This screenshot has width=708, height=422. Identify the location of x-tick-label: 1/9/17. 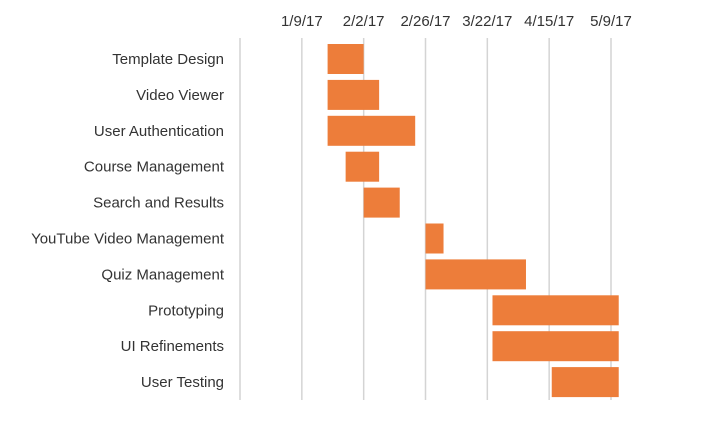
(302, 21).